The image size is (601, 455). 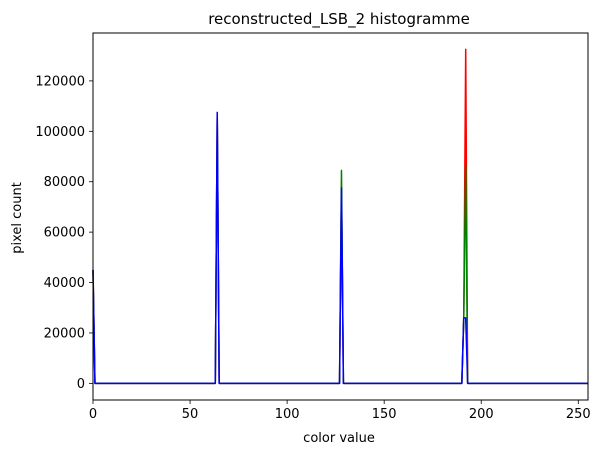 I want to click on x-axis-label: color value, so click(x=339, y=438).